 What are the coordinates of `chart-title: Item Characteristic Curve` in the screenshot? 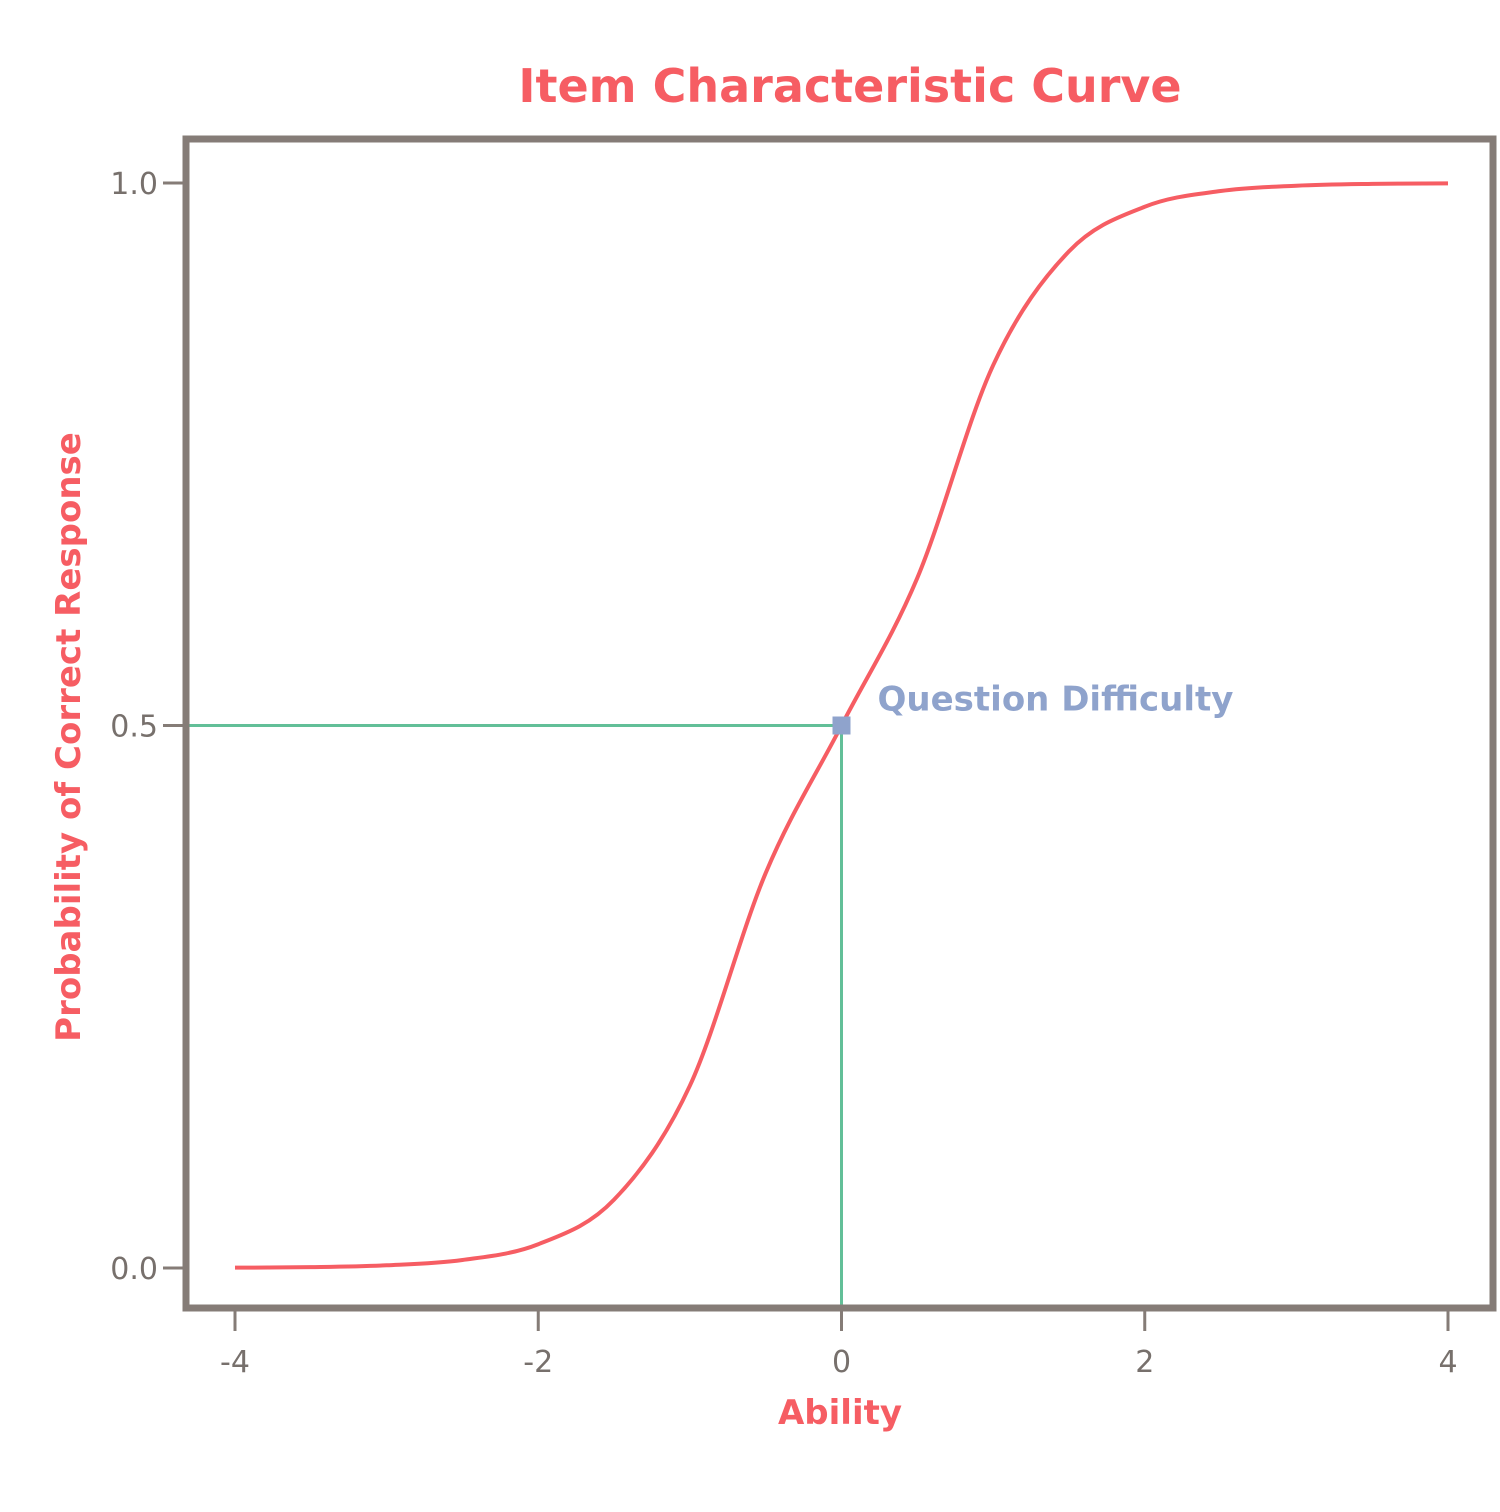 It's located at (849, 86).